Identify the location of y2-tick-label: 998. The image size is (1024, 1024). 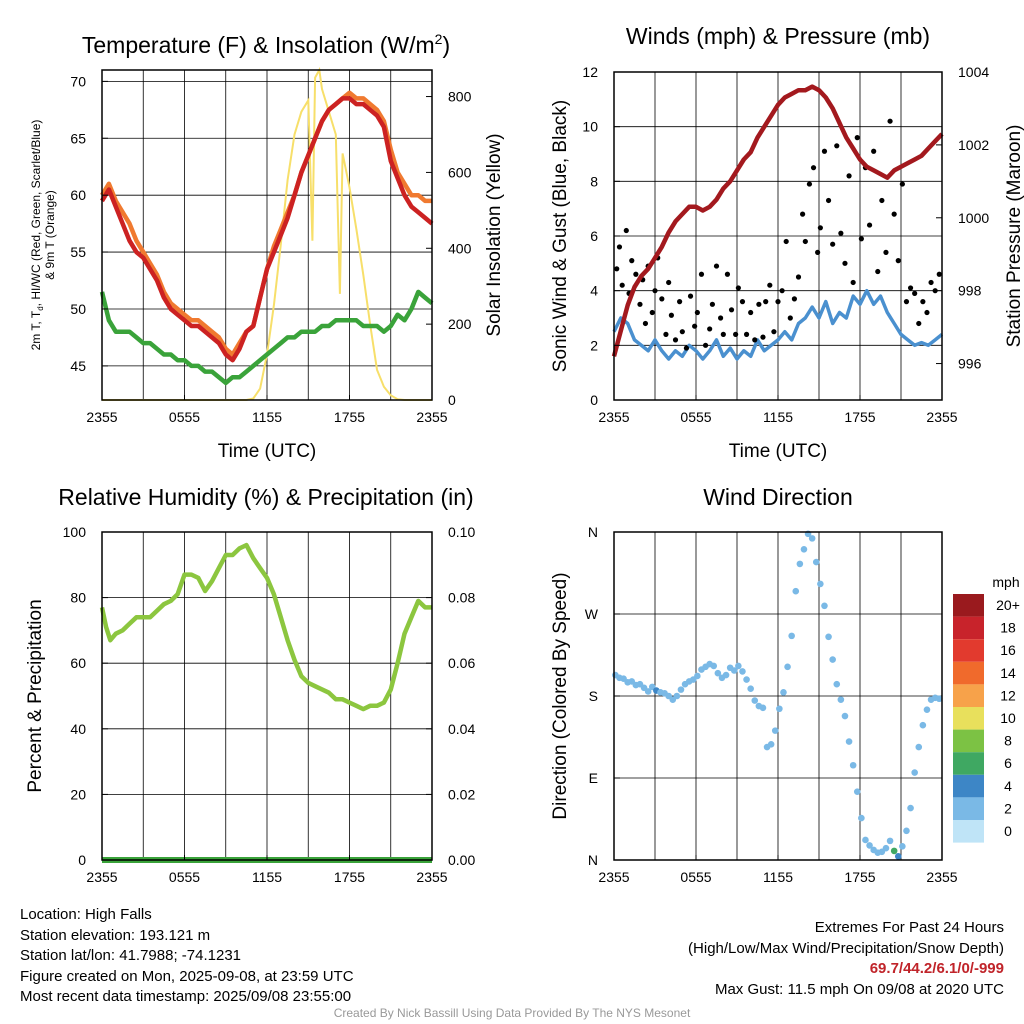
(970, 291).